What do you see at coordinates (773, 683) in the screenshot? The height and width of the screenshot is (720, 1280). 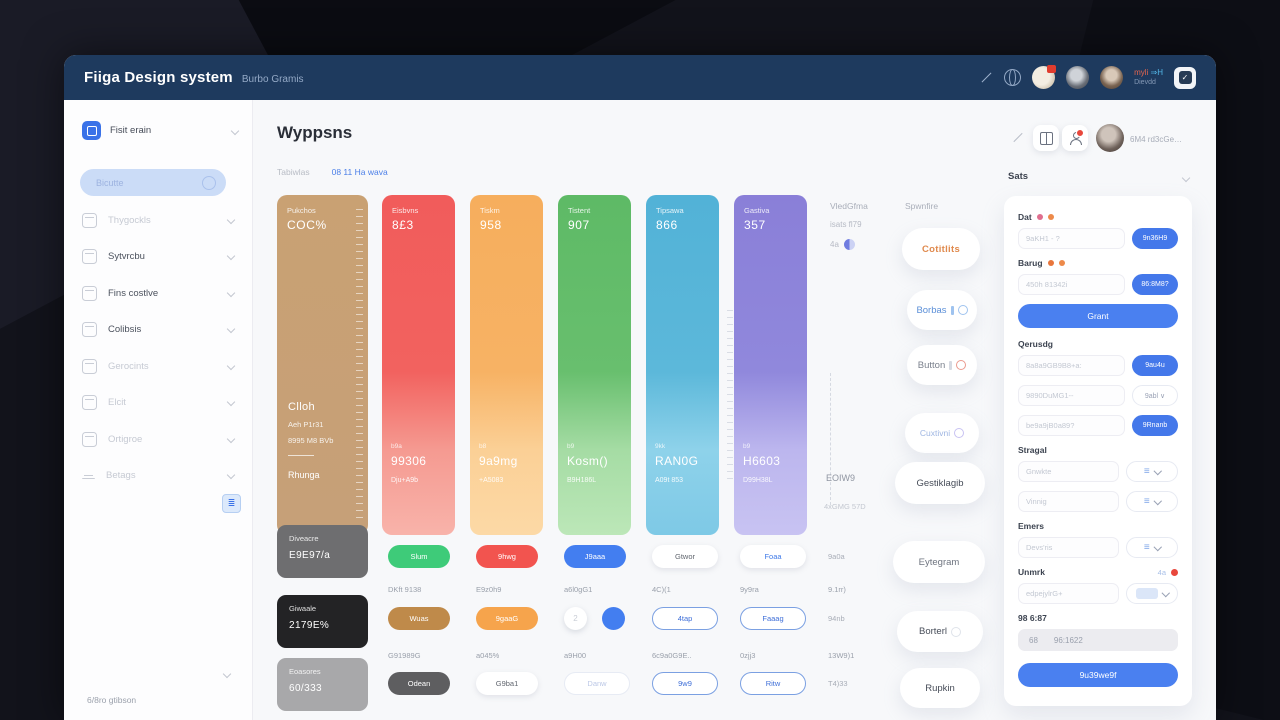 I see `sample-button-outline: Ritw` at bounding box center [773, 683].